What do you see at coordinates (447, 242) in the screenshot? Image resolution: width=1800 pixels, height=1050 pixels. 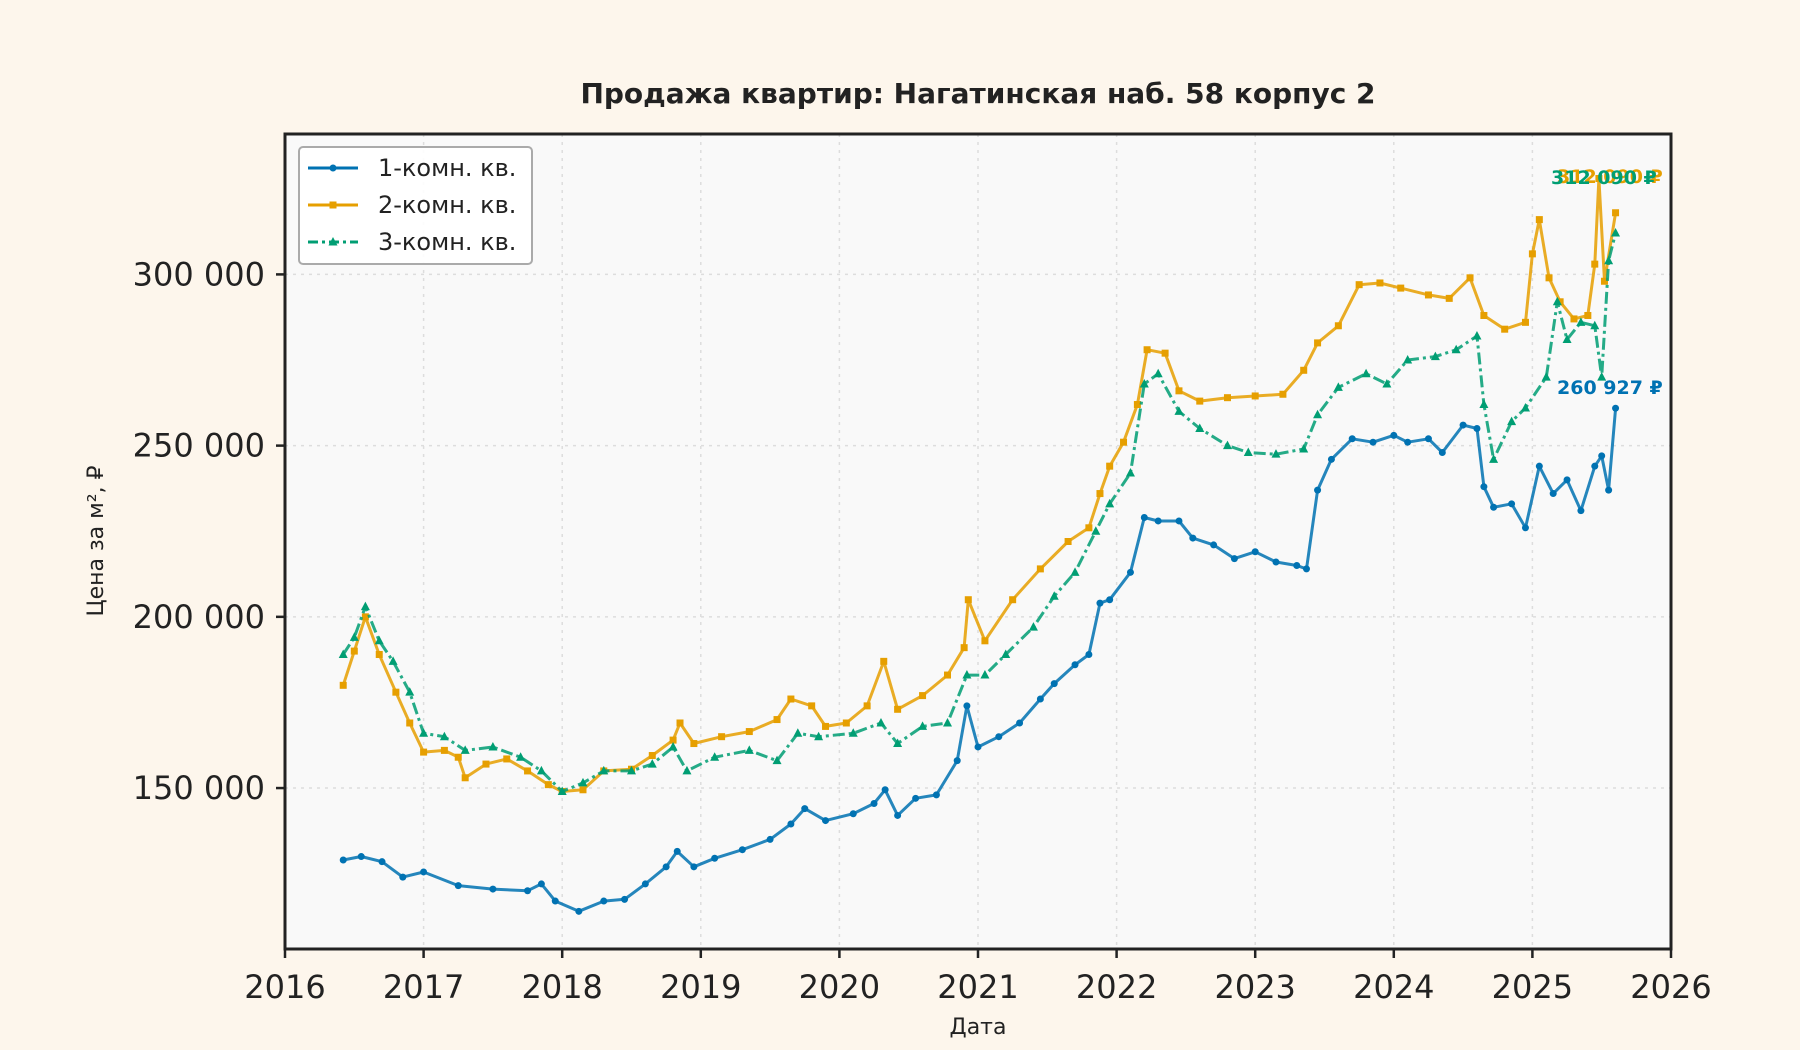 I see `legend-label-3room: 3-комн. кв.` at bounding box center [447, 242].